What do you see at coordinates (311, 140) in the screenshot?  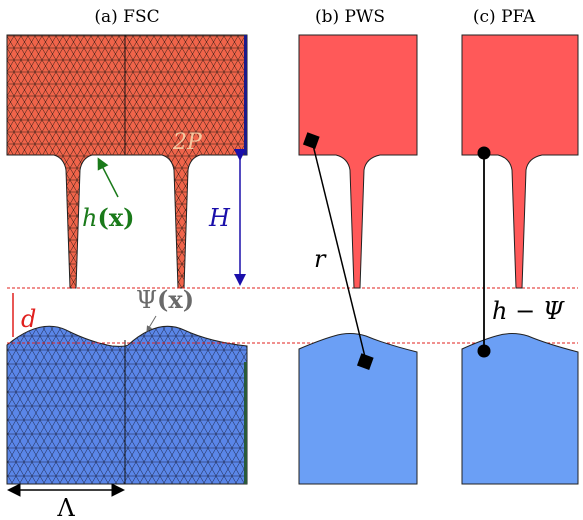 I see `pws-point-top` at bounding box center [311, 140].